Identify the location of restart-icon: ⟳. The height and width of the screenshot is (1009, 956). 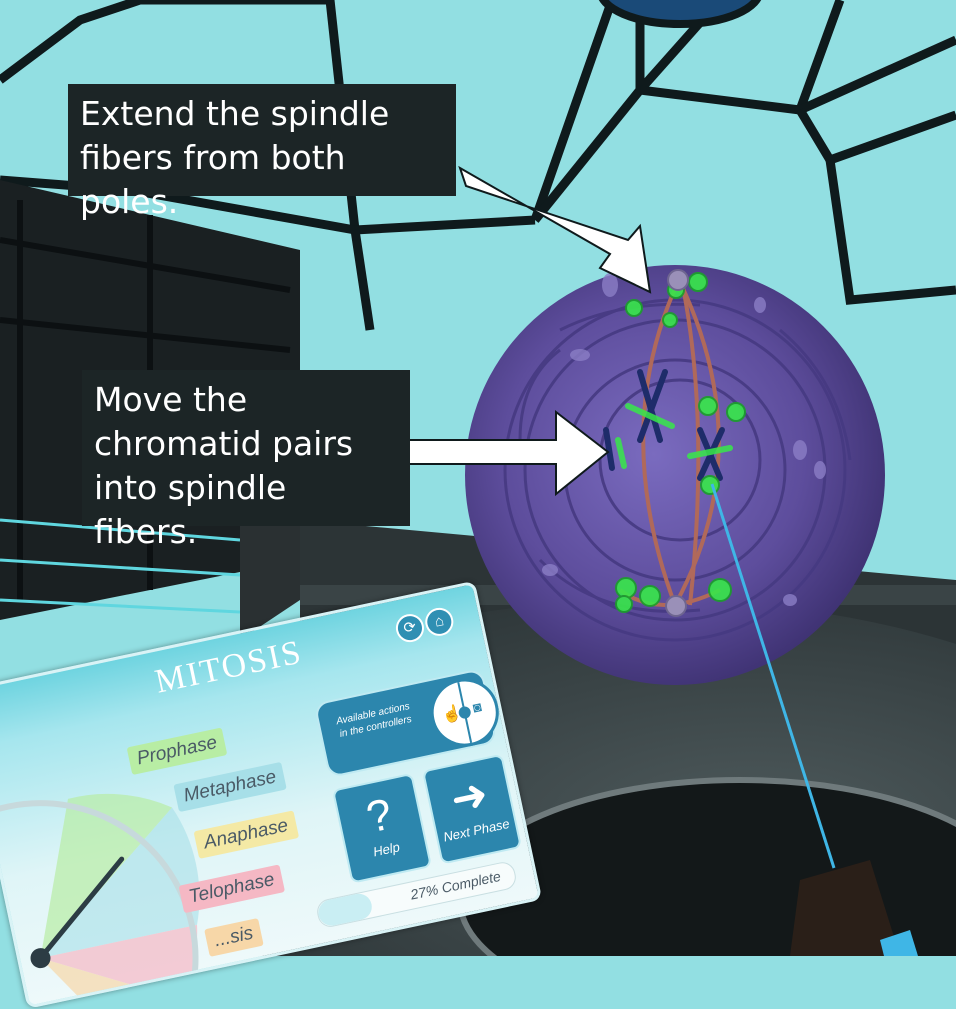
(410, 628).